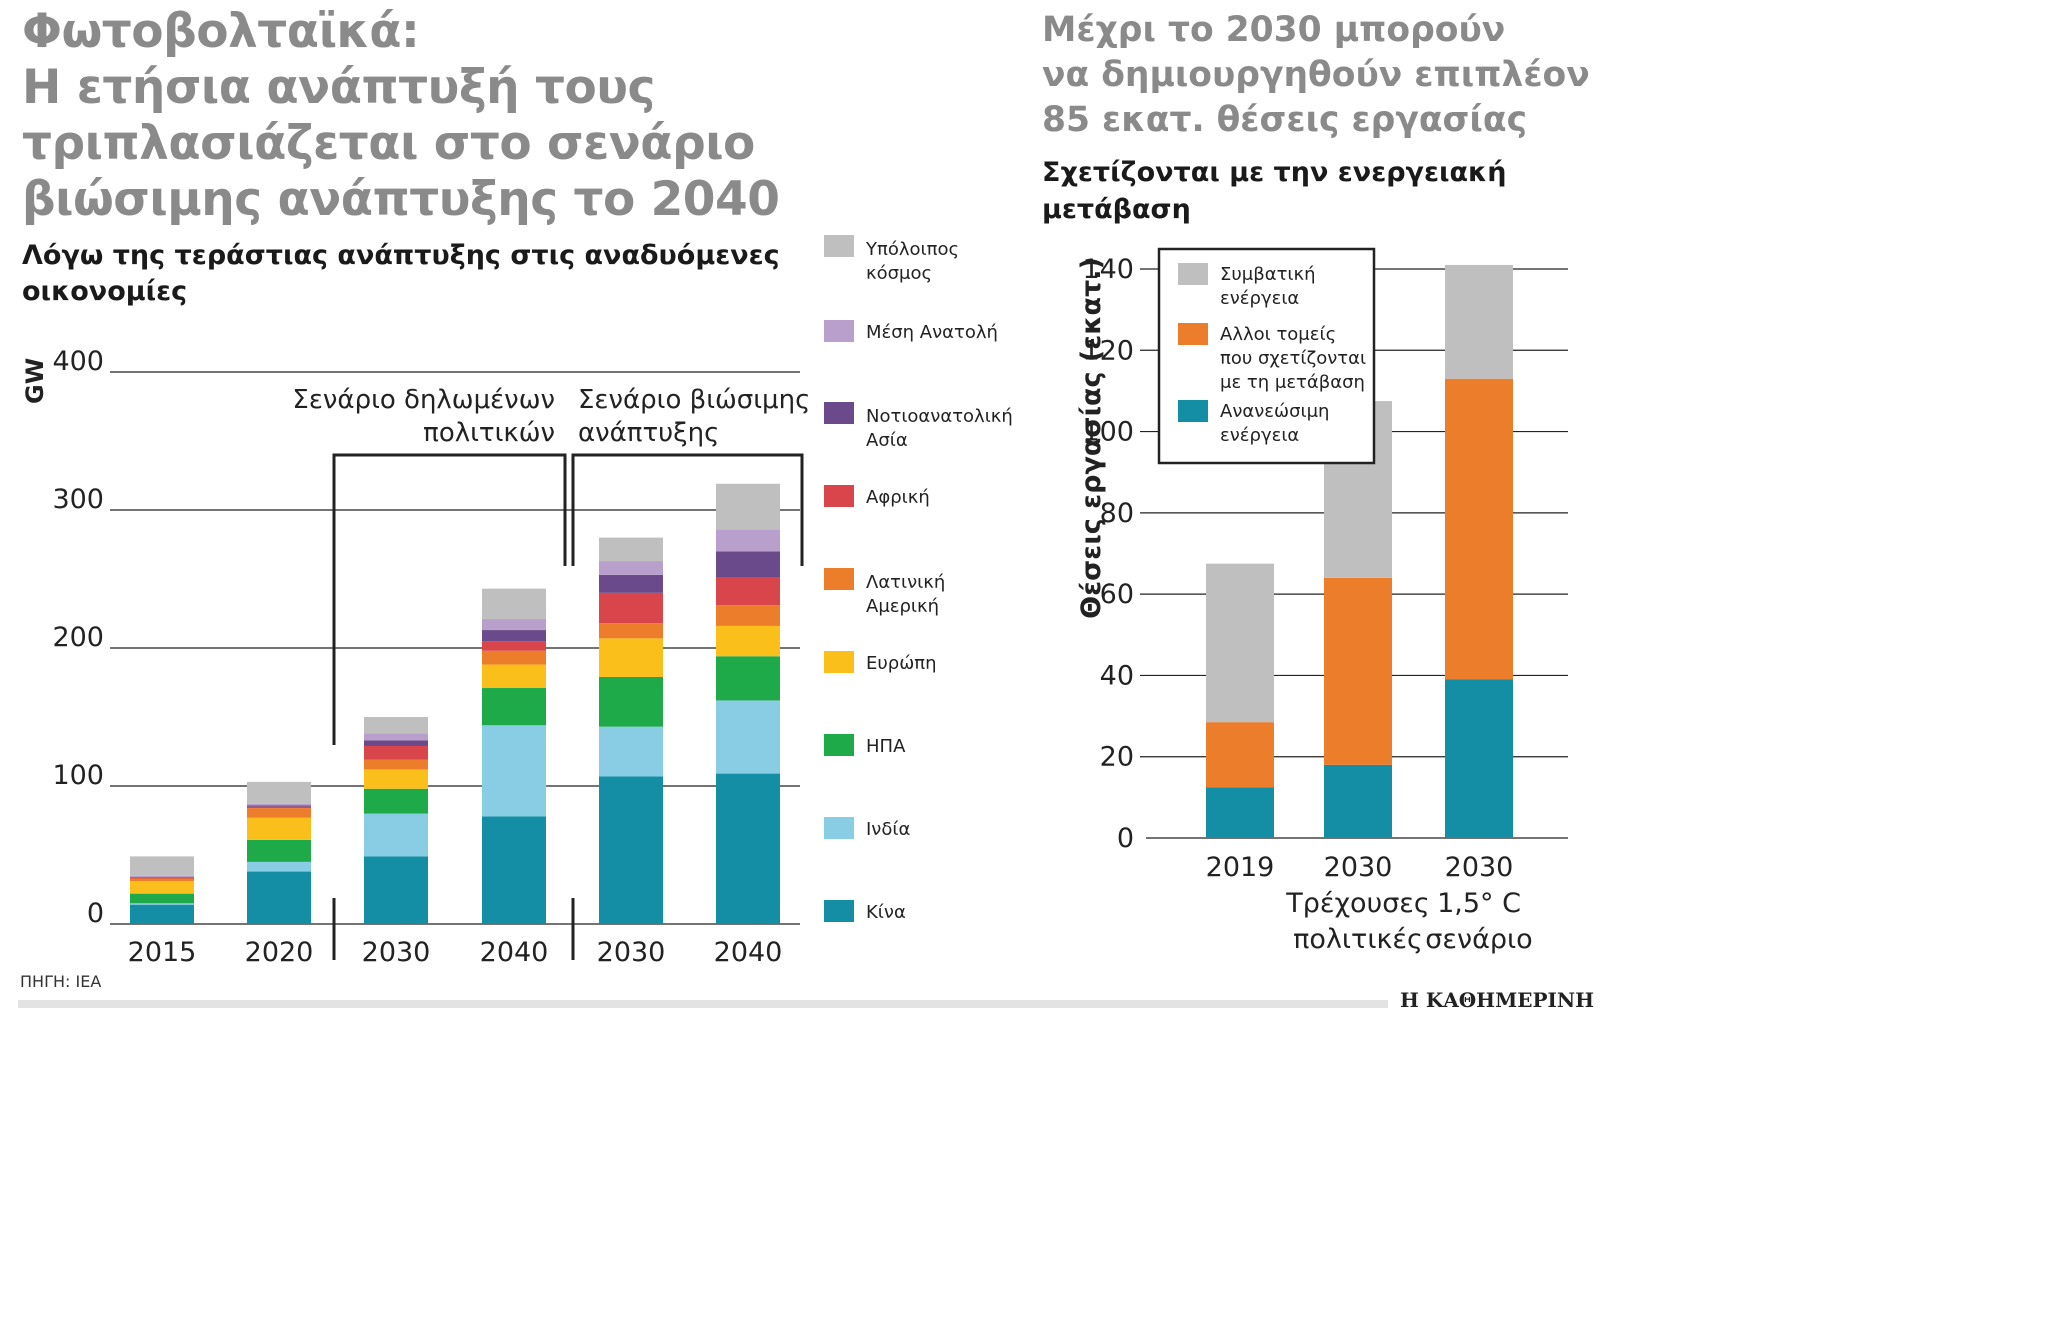  What do you see at coordinates (514, 657) in the screenshot?
I see `bar-λατινική-αμερική-2040` at bounding box center [514, 657].